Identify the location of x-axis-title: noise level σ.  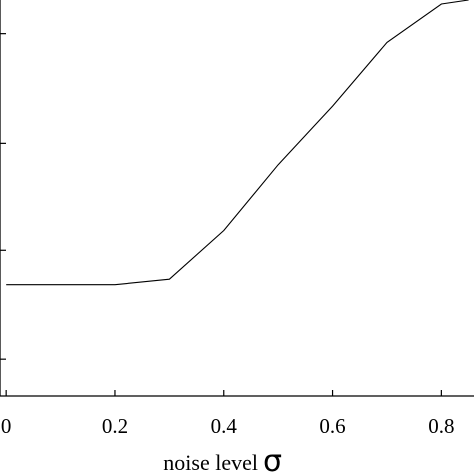
(222, 459).